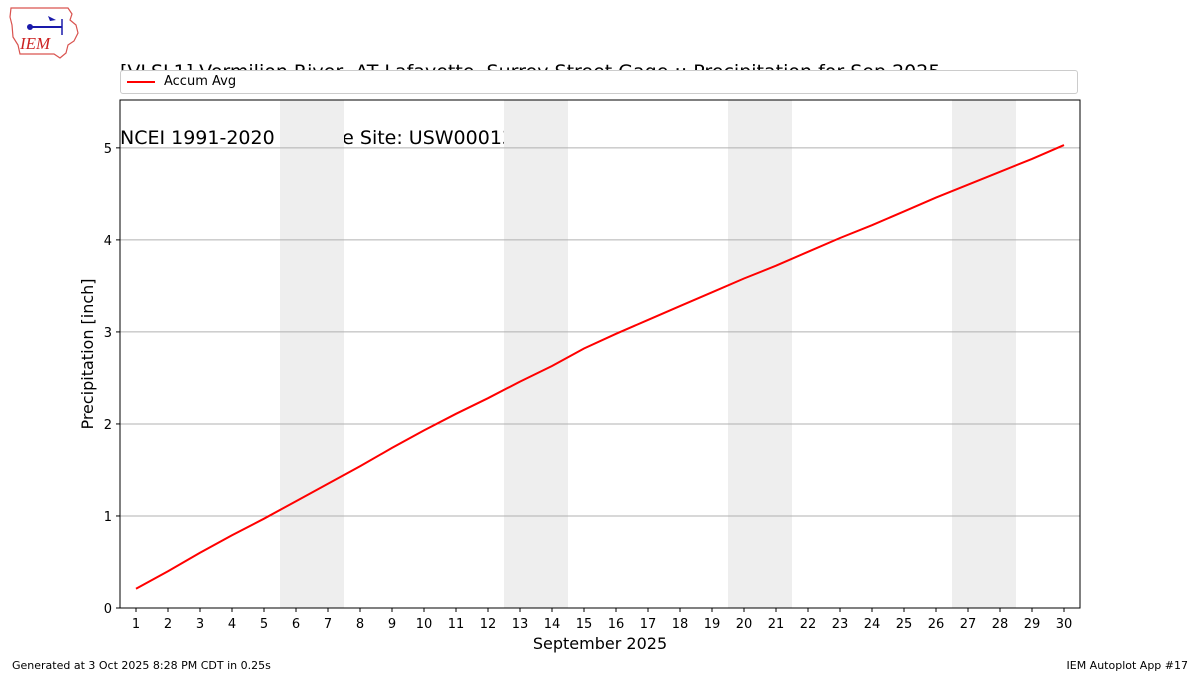 Image resolution: width=1200 pixels, height=675 pixels. Describe the element at coordinates (904, 624) in the screenshot. I see `x-tick-label-25: 25` at that location.